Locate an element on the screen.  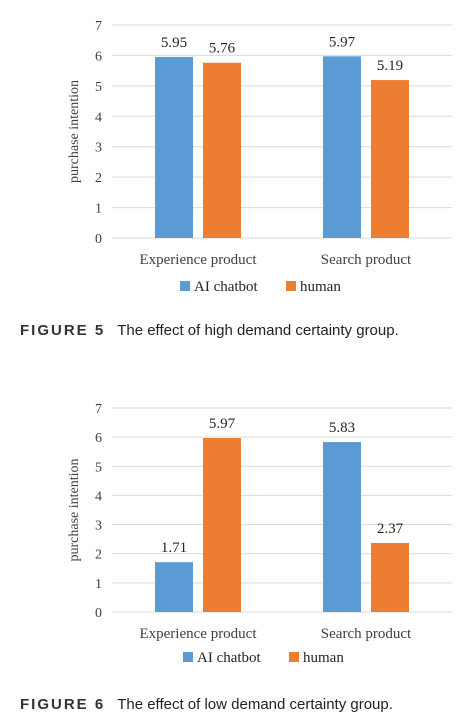
fig5-y-tick-label: 2 is located at coordinates (98, 178).